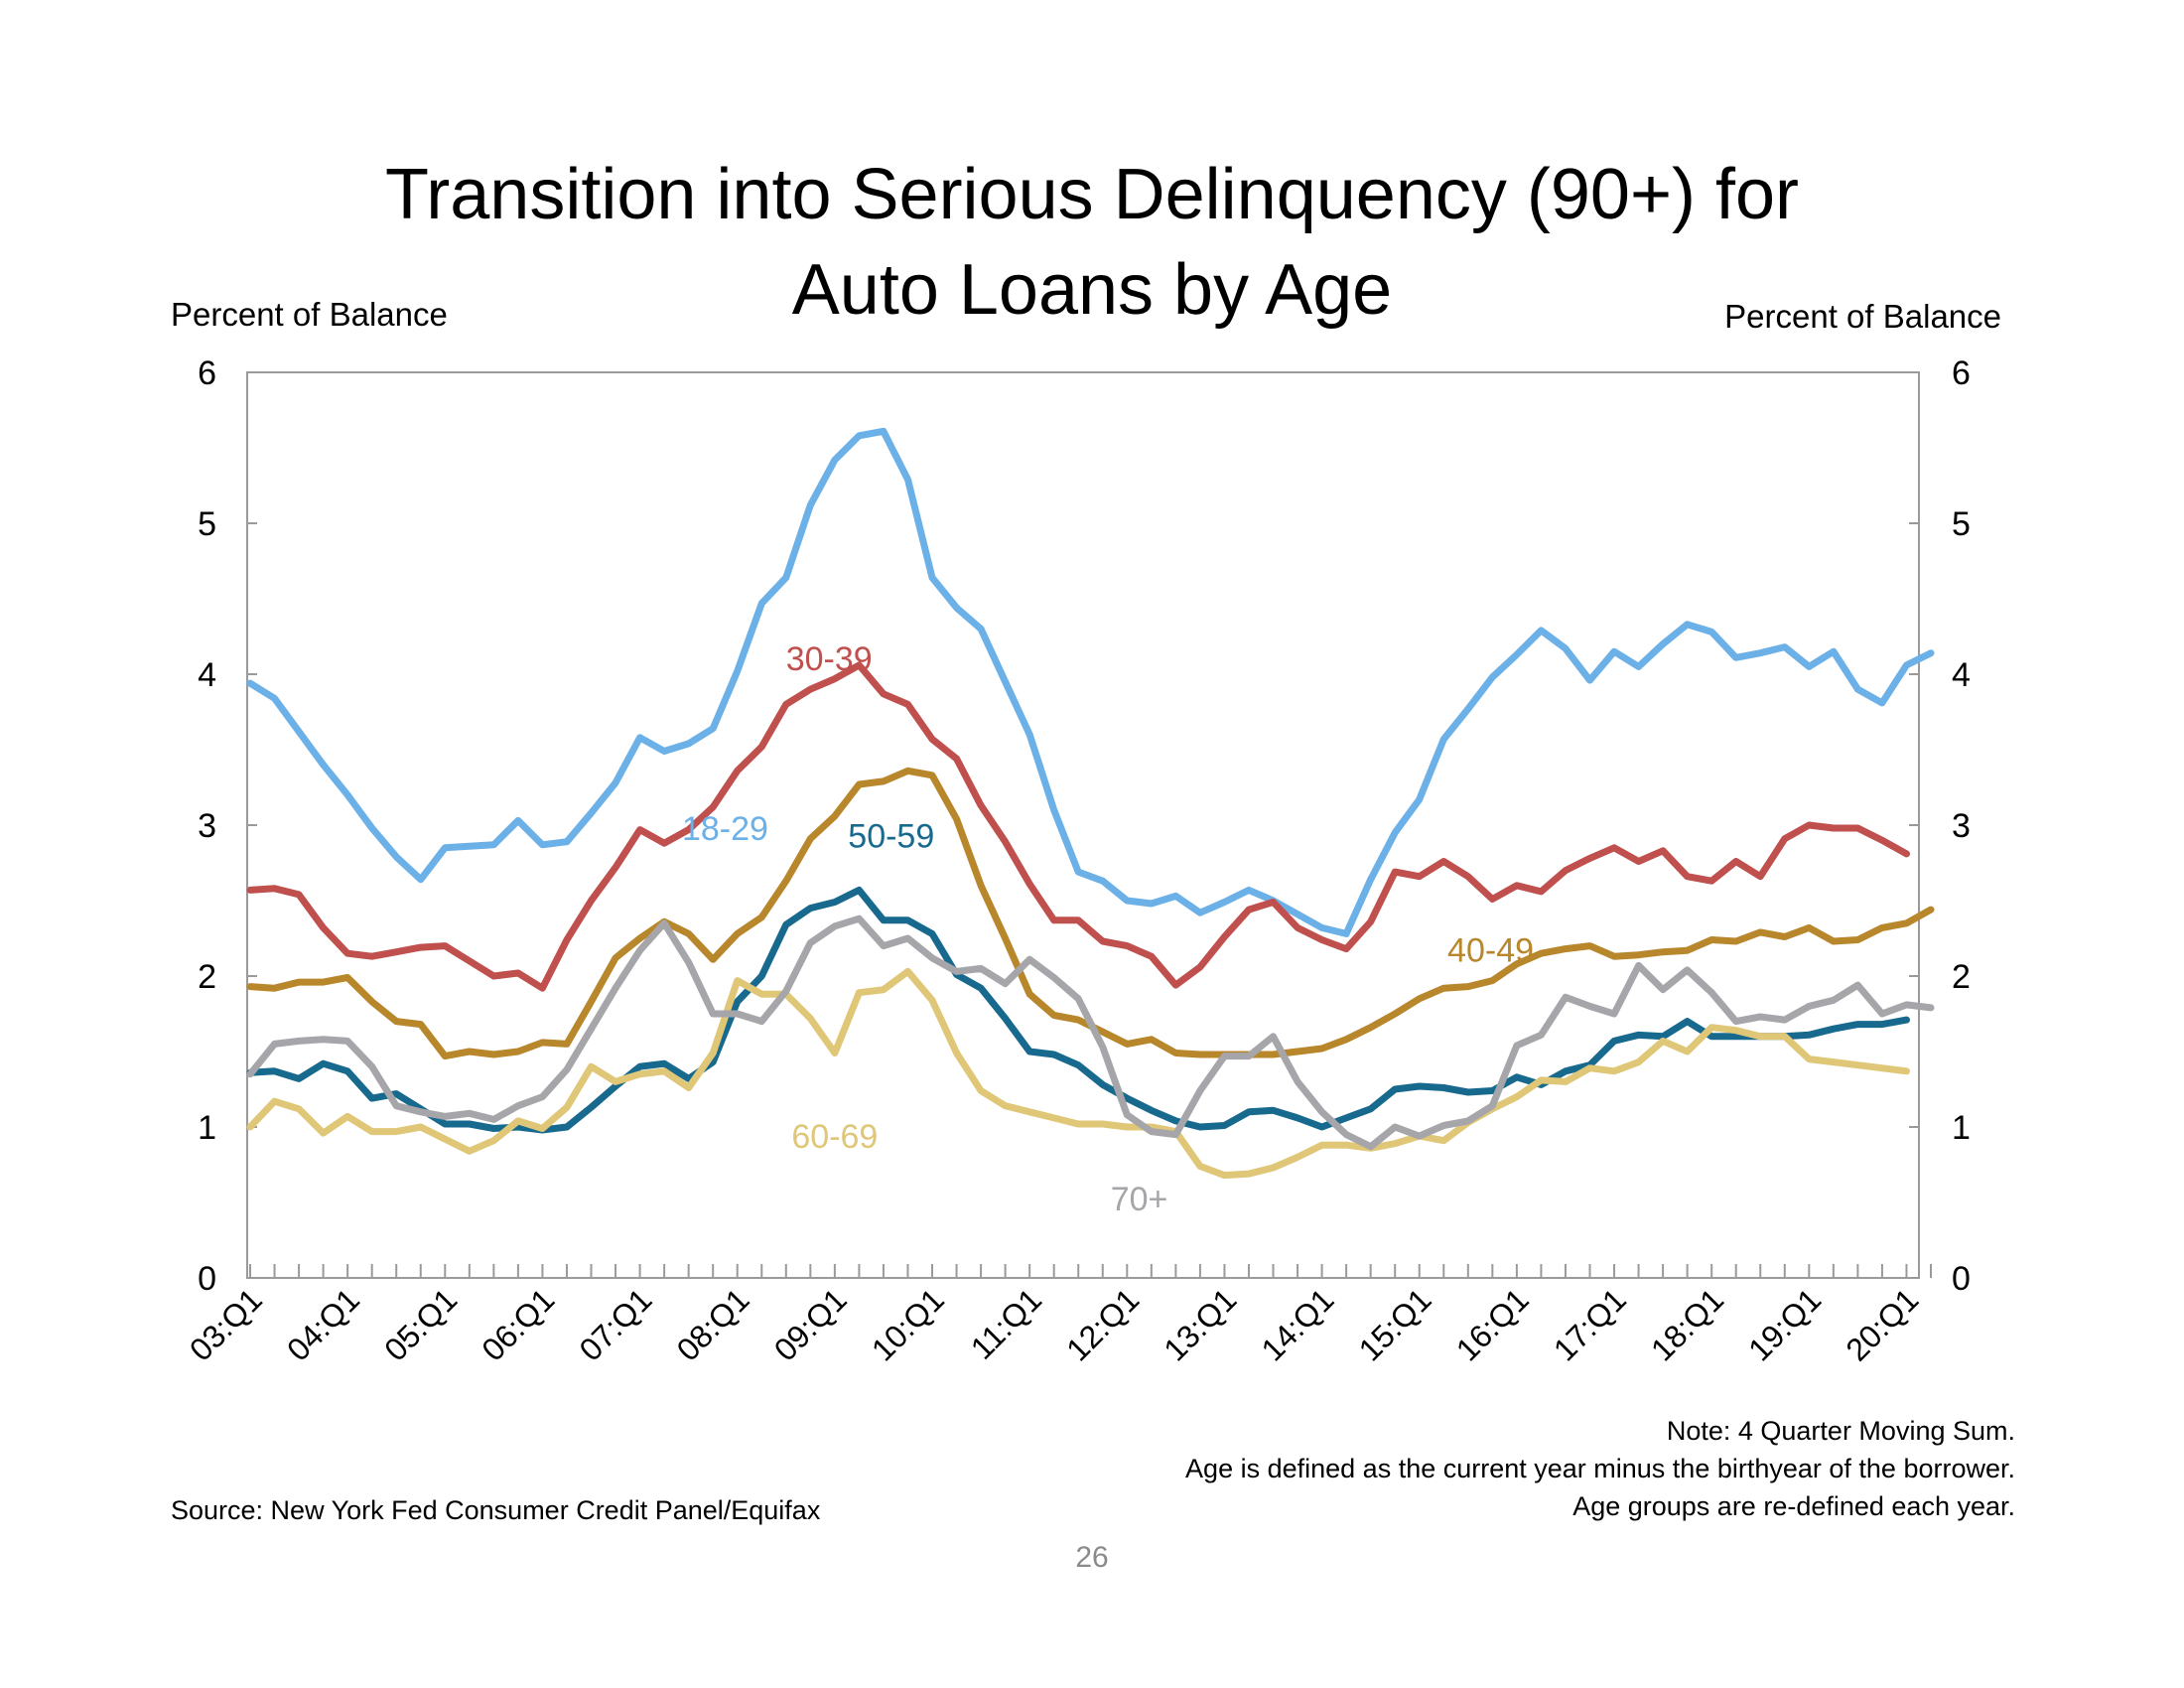 This screenshot has width=2184, height=1688. Describe the element at coordinates (1961, 1279) in the screenshot. I see `y-tick-label-right: 0` at that location.